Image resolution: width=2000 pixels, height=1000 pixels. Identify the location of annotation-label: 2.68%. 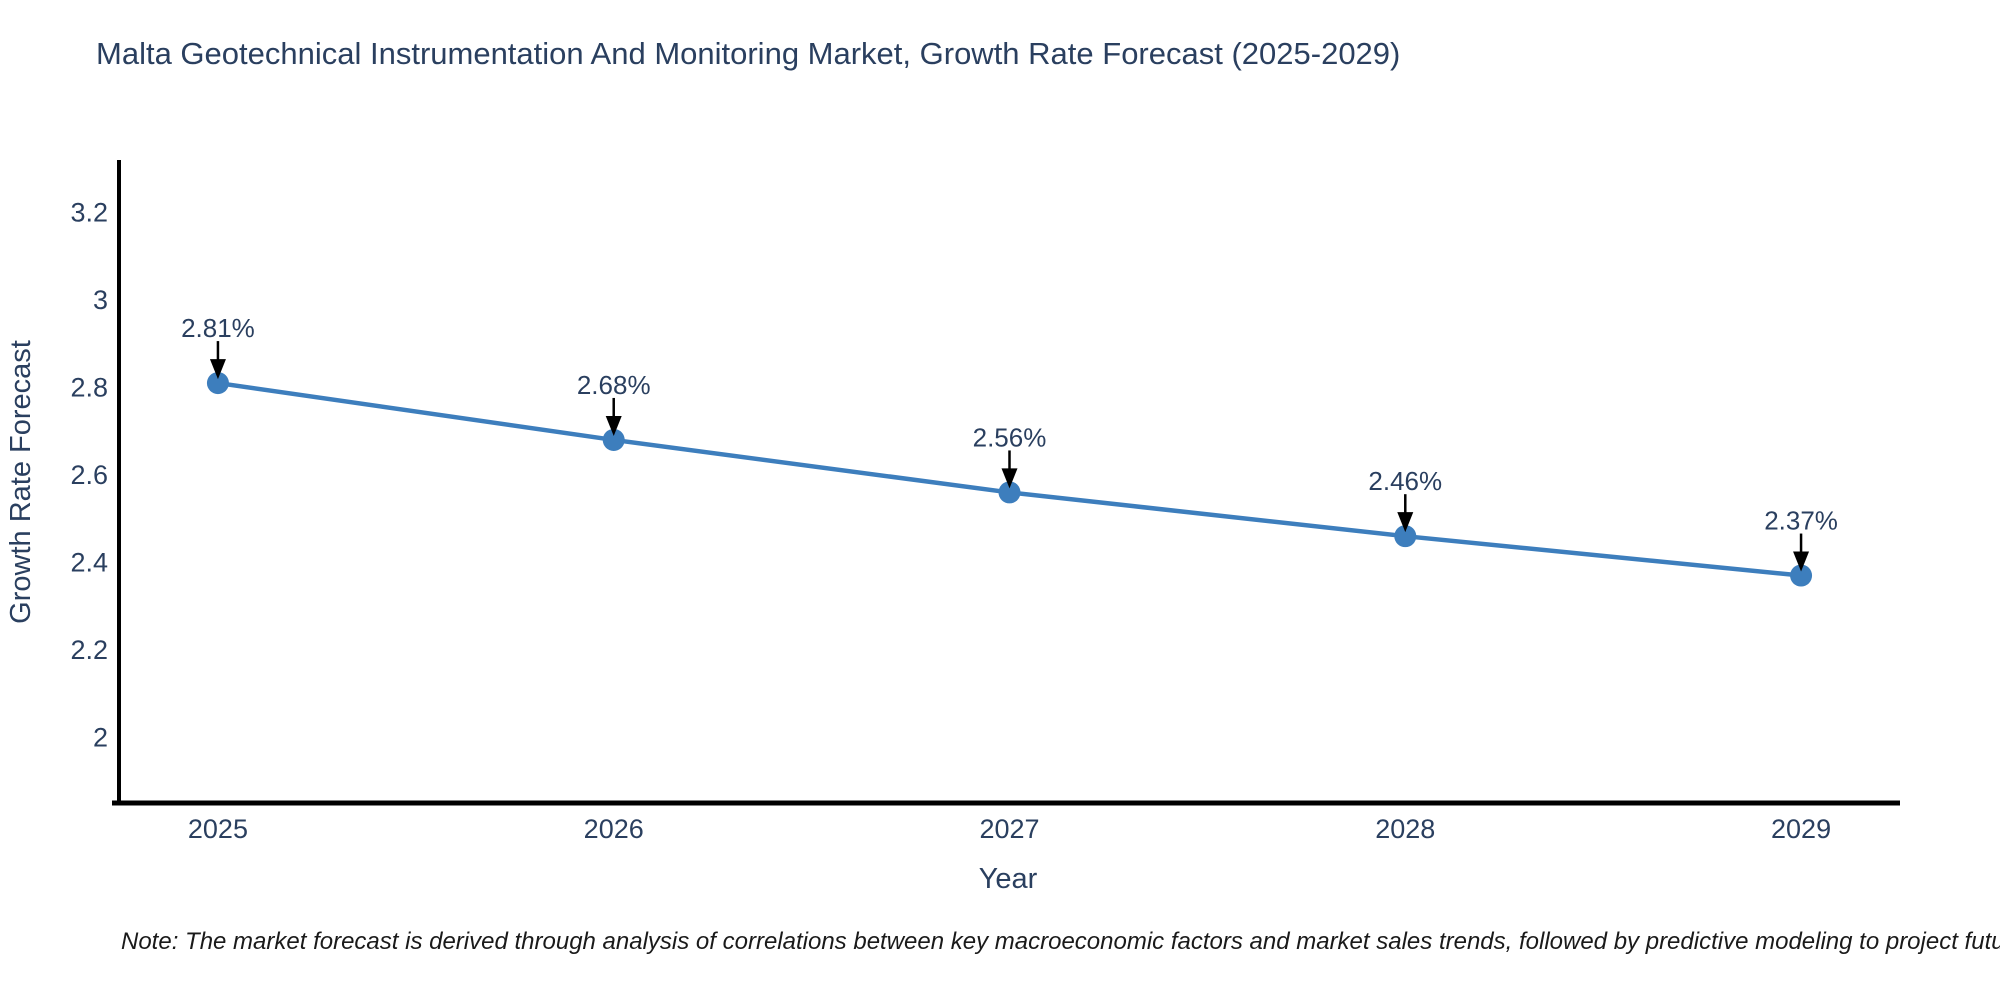
(614, 385).